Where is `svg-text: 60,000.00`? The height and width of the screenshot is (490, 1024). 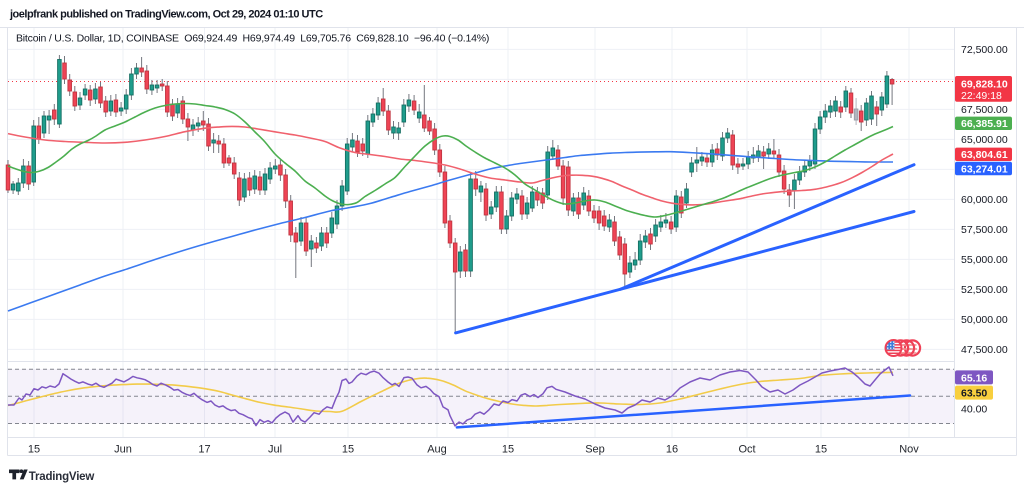 svg-text: 60,000.00 is located at coordinates (984, 200).